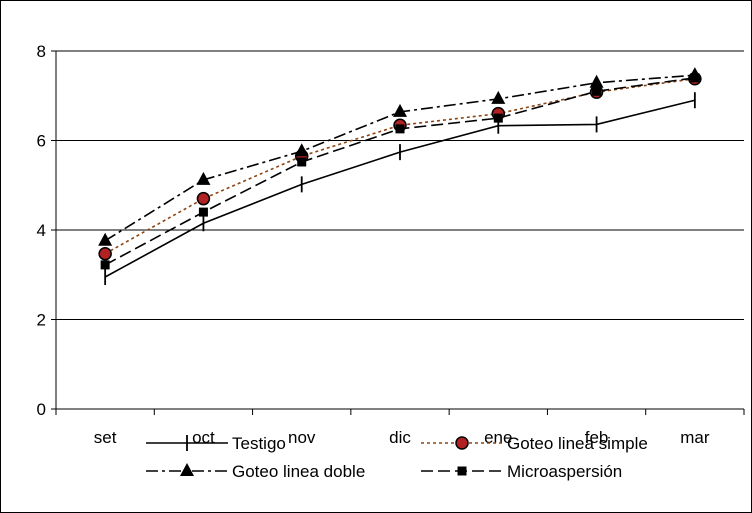 This screenshot has height=513, width=752. I want to click on y-tick-label: 8, so click(41, 51).